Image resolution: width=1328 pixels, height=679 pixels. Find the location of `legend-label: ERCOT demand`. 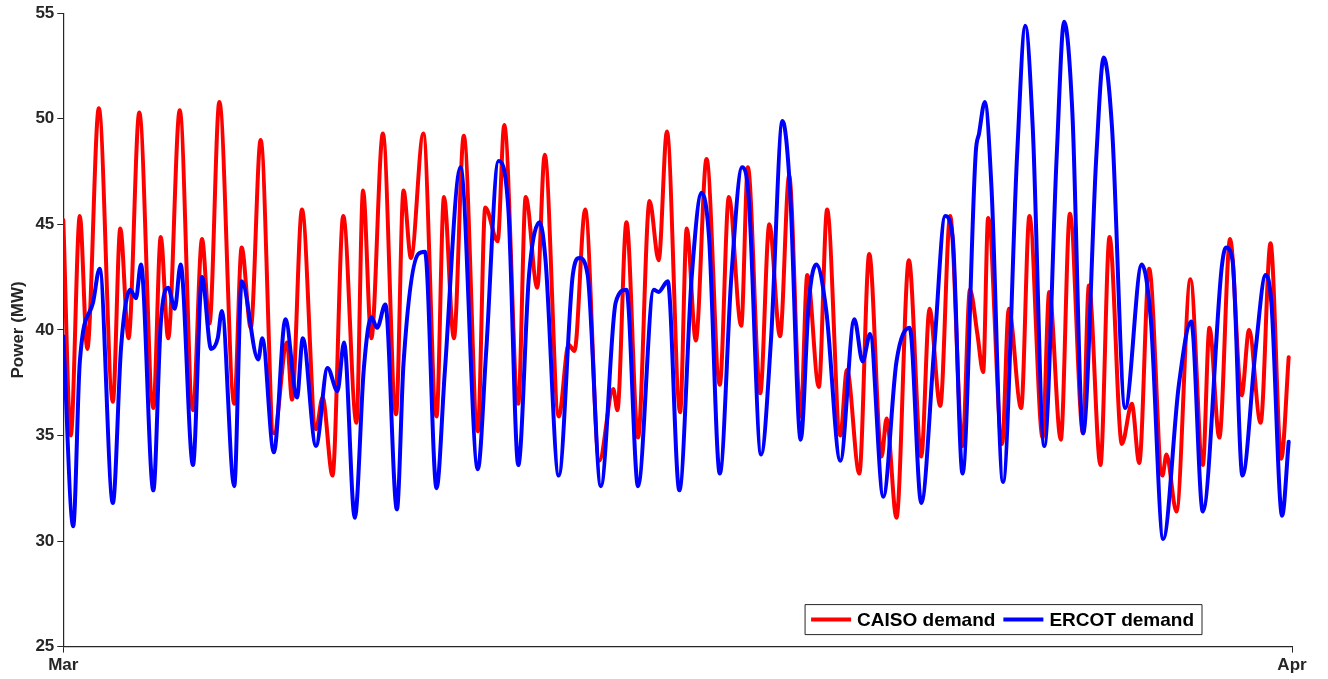

legend-label: ERCOT demand is located at coordinates (1121, 619).